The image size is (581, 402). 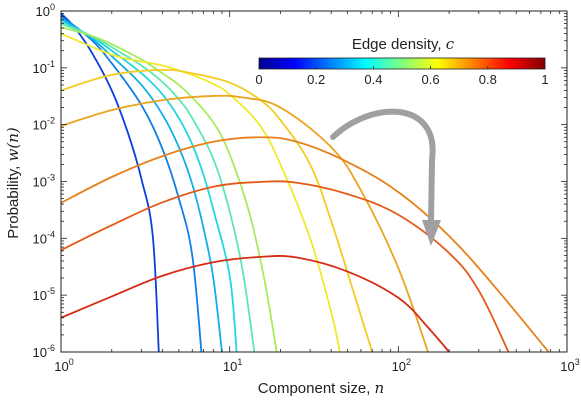 I want to click on x-tick-label: 10², so click(x=401, y=365).